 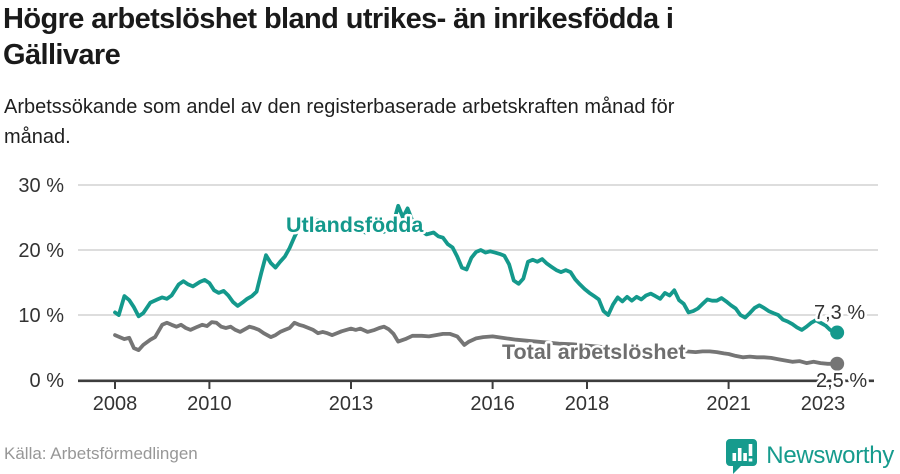 I want to click on y-tick-label-30: 30 %, so click(x=41, y=186).